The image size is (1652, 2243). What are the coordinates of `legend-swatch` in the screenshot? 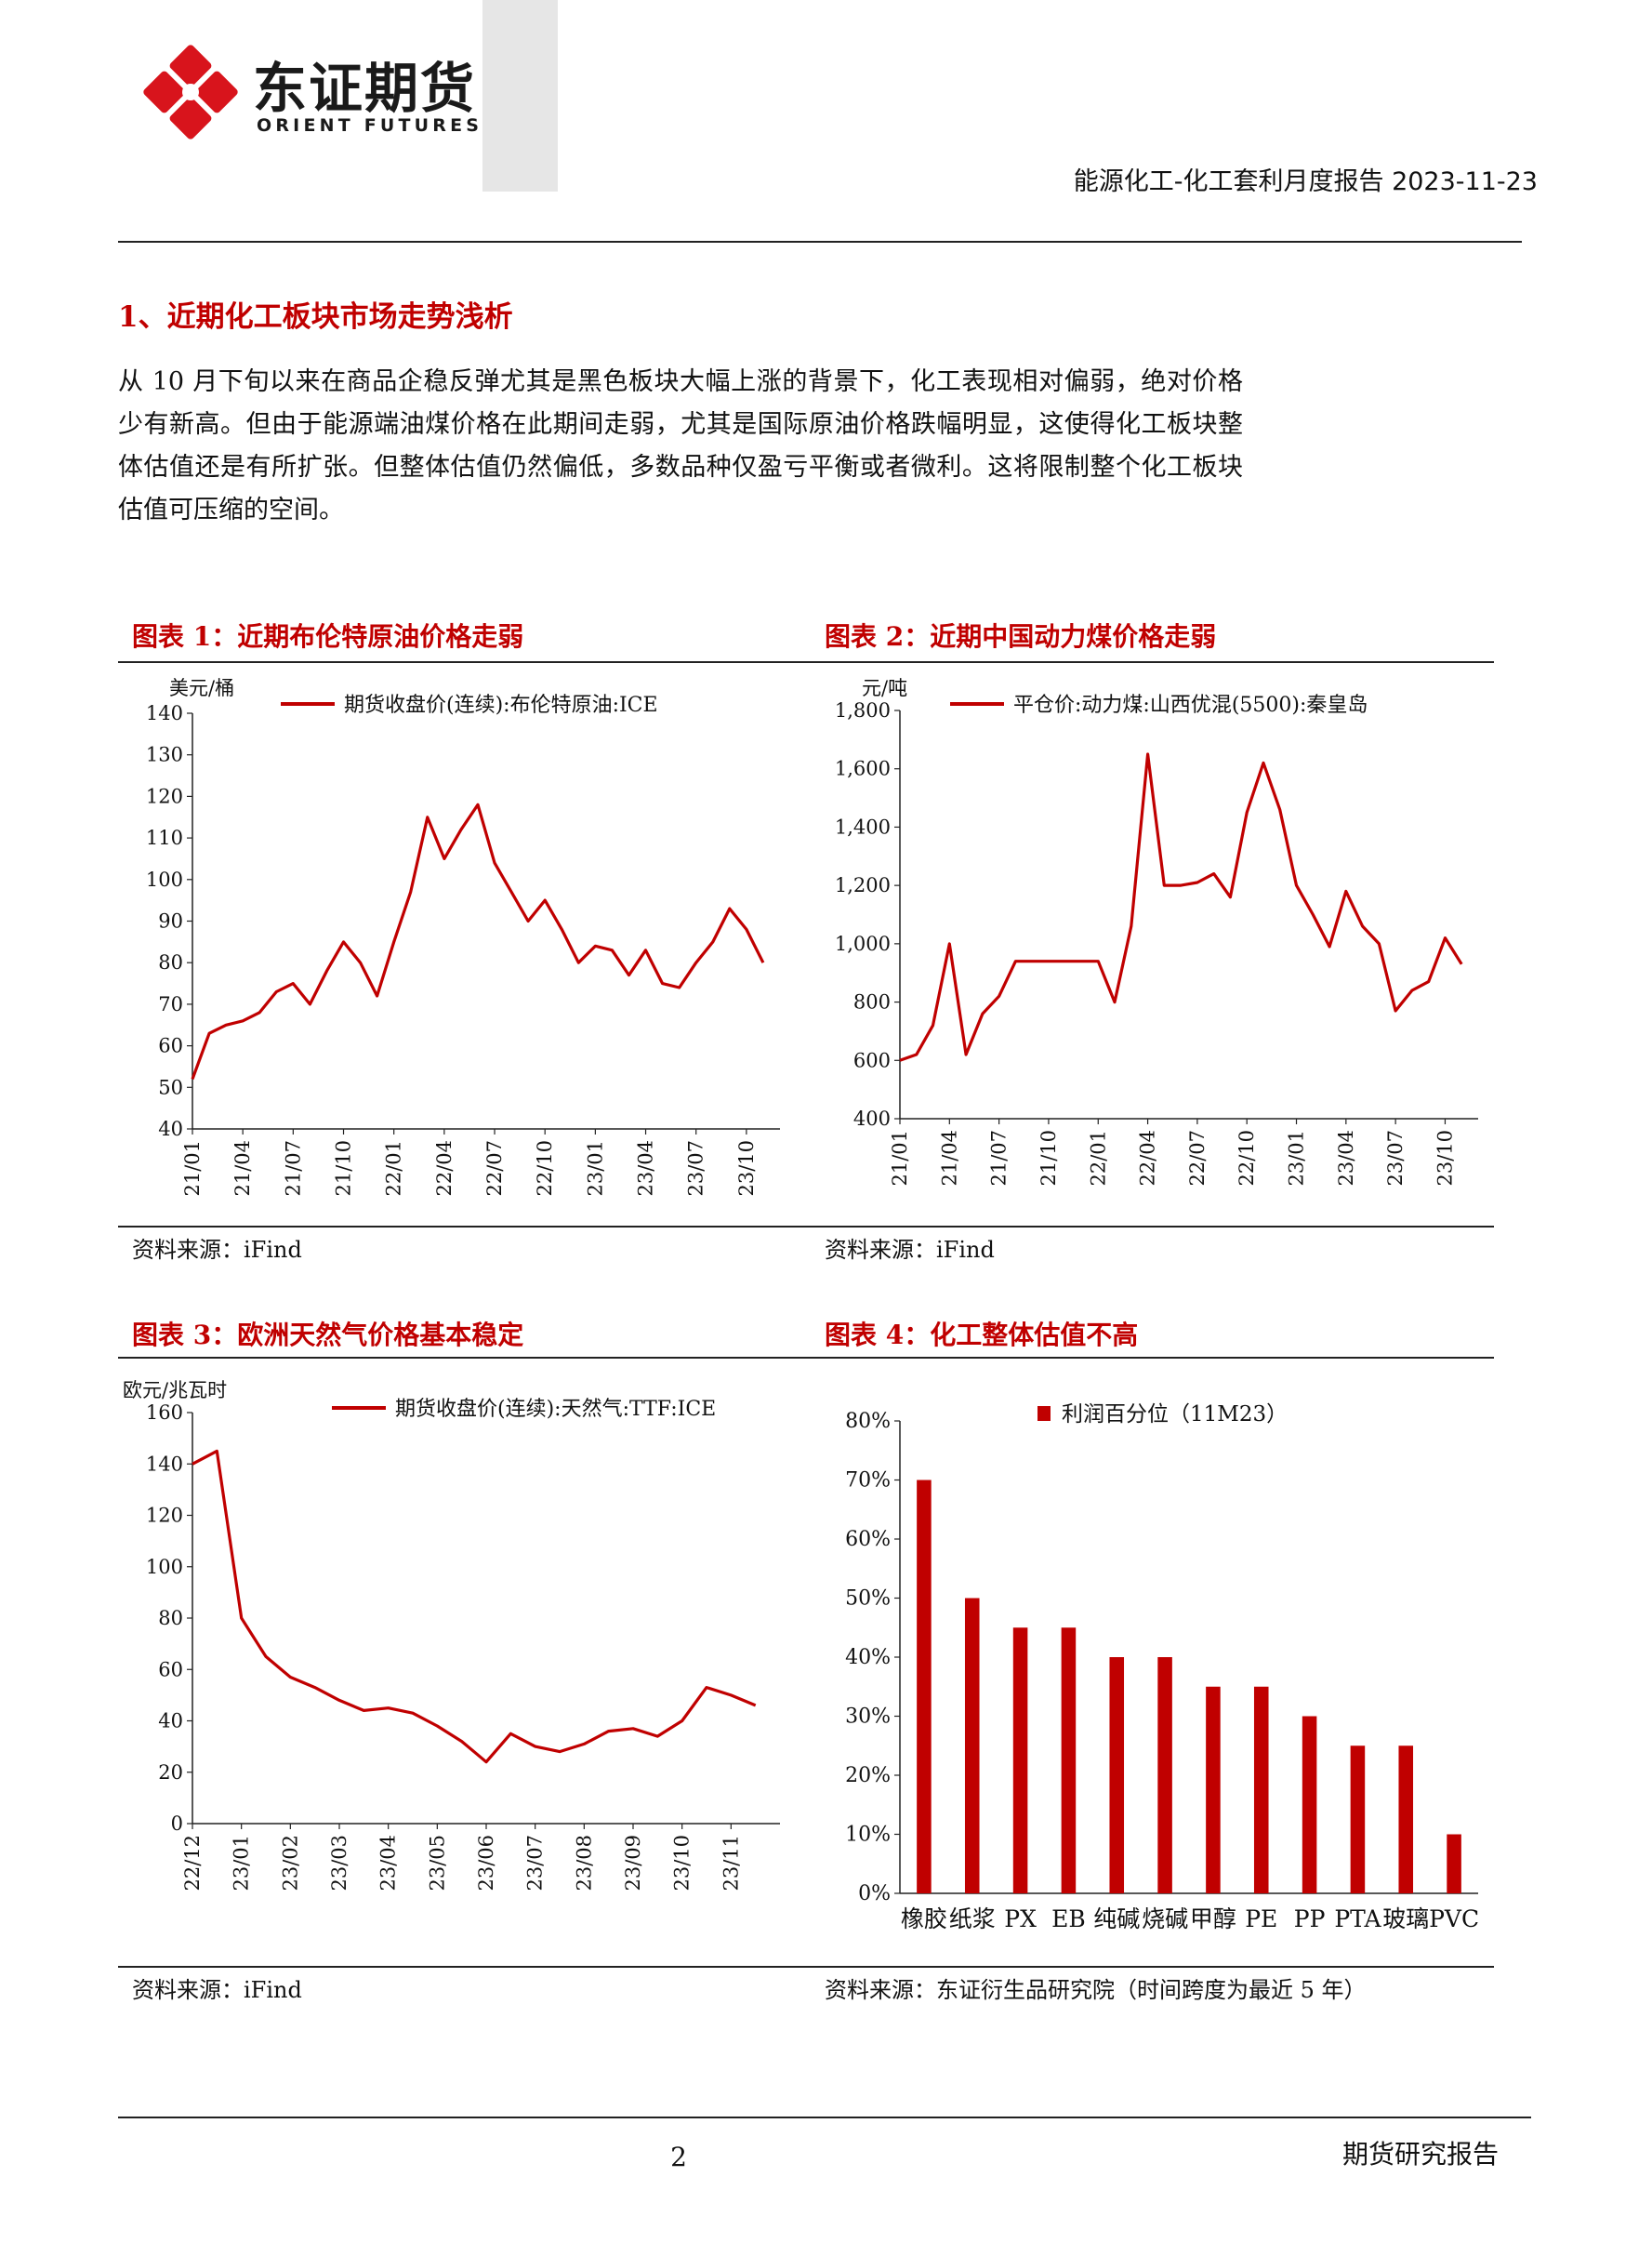 It's located at (1044, 1413).